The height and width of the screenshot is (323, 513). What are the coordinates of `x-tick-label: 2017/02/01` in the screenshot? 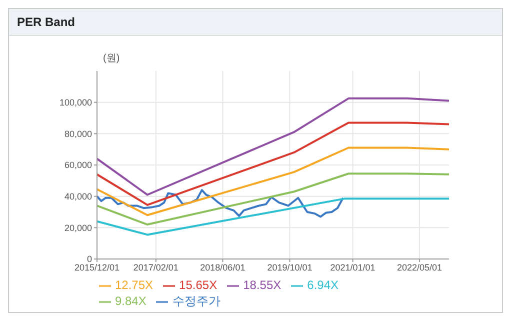 It's located at (155, 267).